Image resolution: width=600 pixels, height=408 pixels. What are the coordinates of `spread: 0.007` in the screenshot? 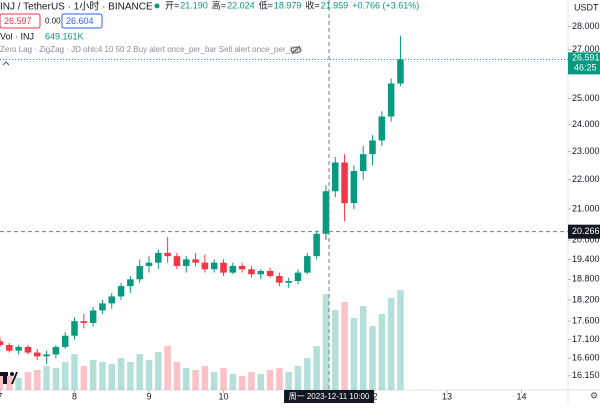 It's located at (55, 21).